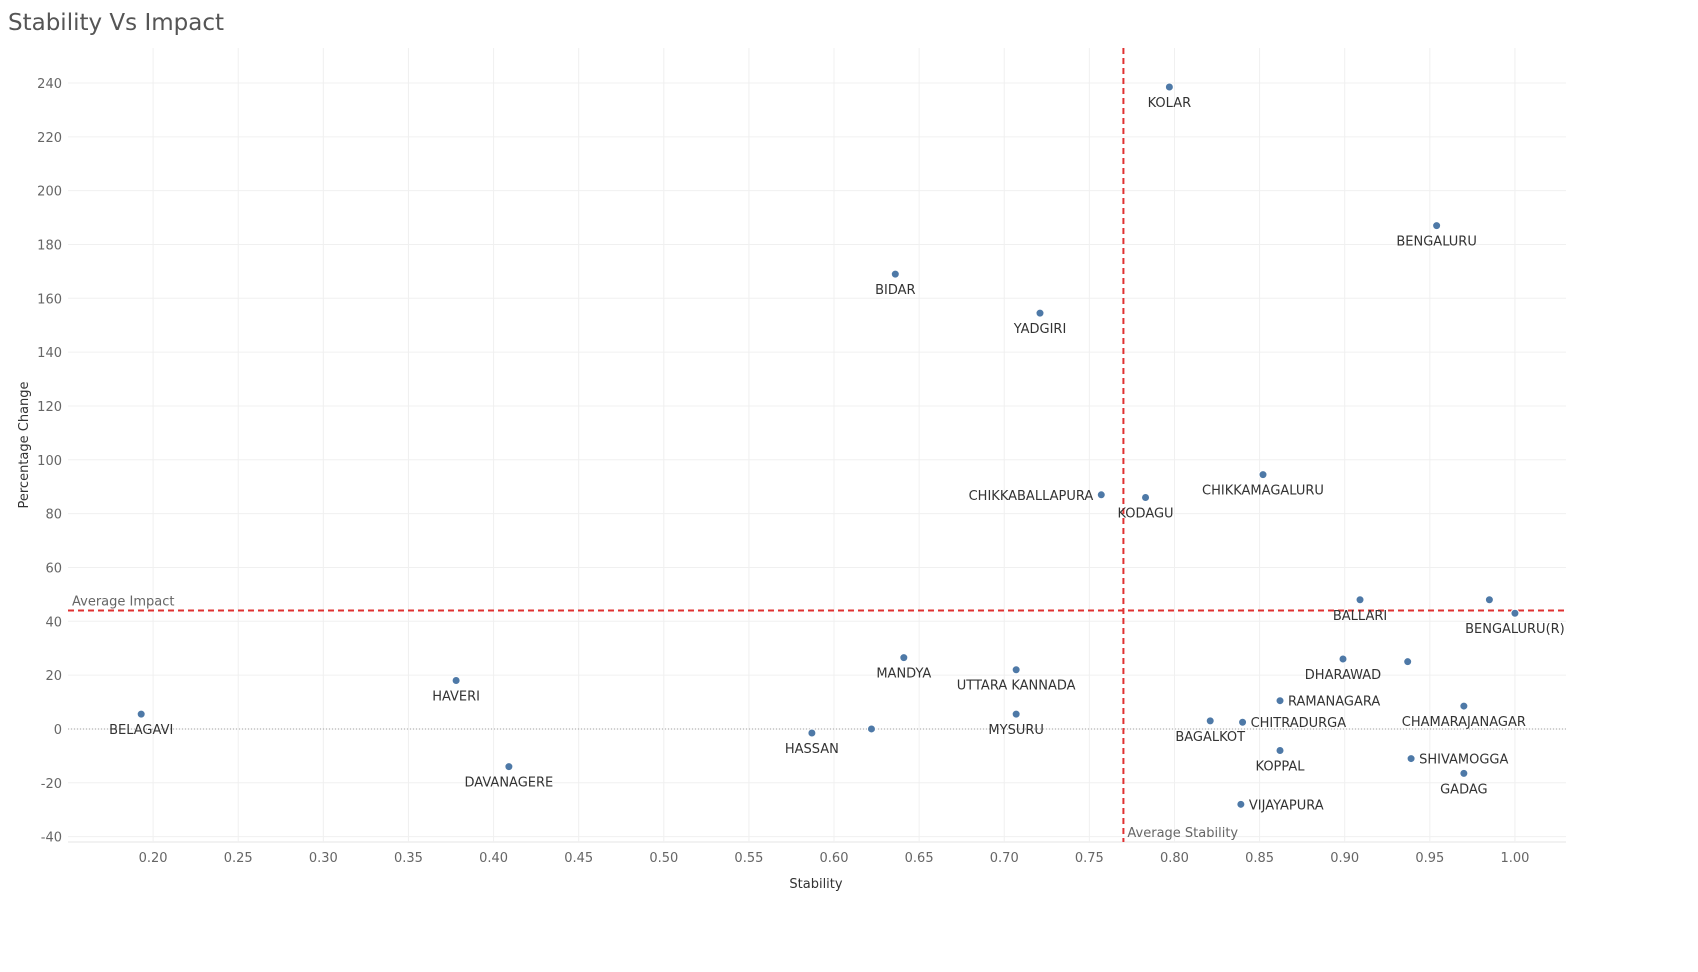 The width and height of the screenshot is (1698, 972). I want to click on y-tick-label: 40, so click(53, 622).